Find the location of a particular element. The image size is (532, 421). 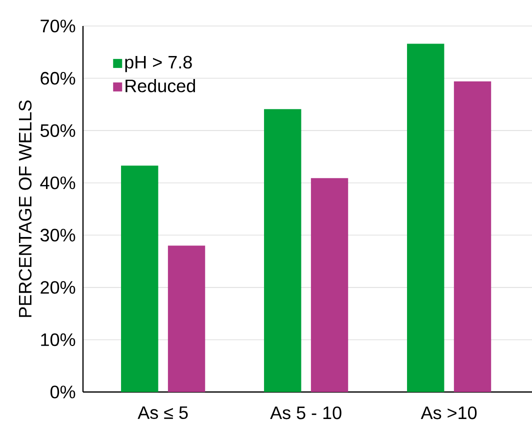

y-tick-label: 50% is located at coordinates (58, 130).